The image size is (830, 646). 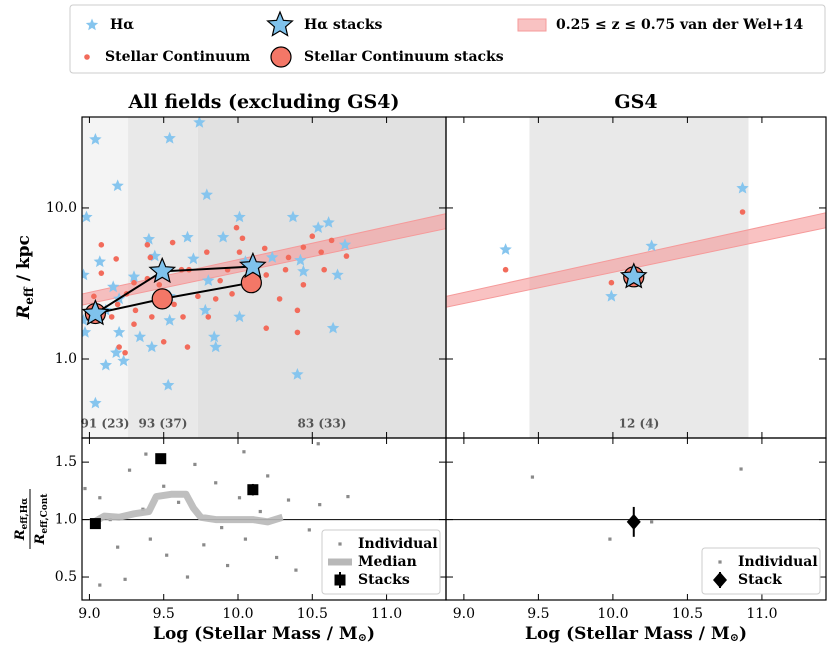 What do you see at coordinates (398, 544) in the screenshot?
I see `legend-label: Individual` at bounding box center [398, 544].